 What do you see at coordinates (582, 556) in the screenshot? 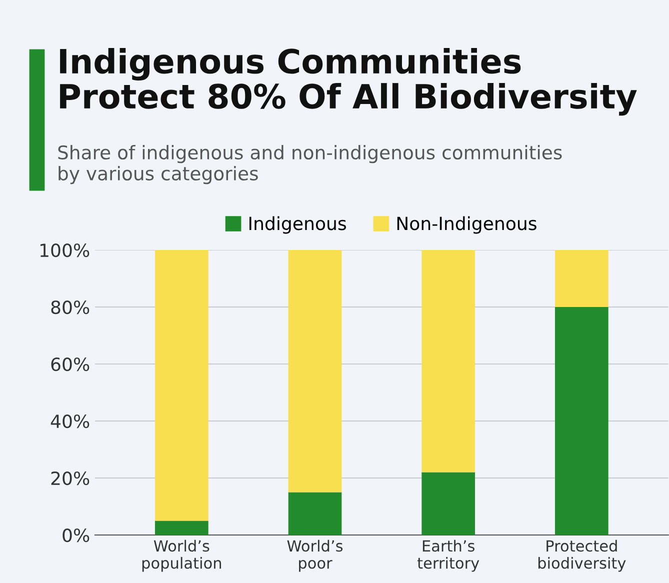
I see `x-tick-label: Protected biodiversity` at bounding box center [582, 556].